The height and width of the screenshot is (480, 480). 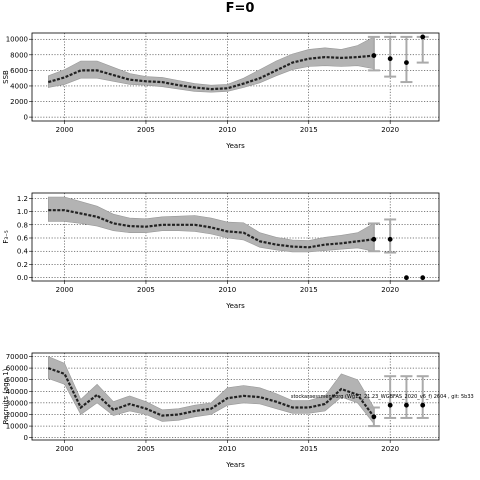 What do you see at coordinates (6, 77) in the screenshot?
I see `y-axis-label: SSB` at bounding box center [6, 77].